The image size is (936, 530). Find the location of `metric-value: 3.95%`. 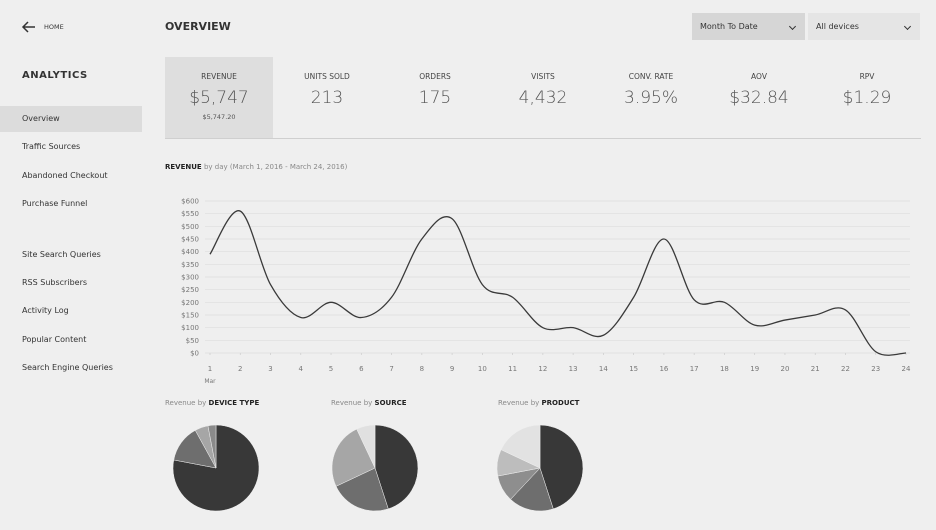

metric-value: 3.95% is located at coordinates (650, 98).